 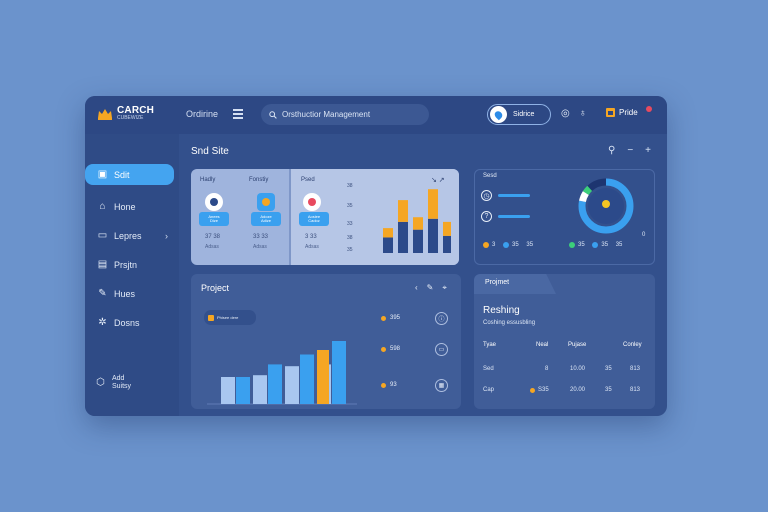 I want to click on legend-bar, so click(x=514, y=216).